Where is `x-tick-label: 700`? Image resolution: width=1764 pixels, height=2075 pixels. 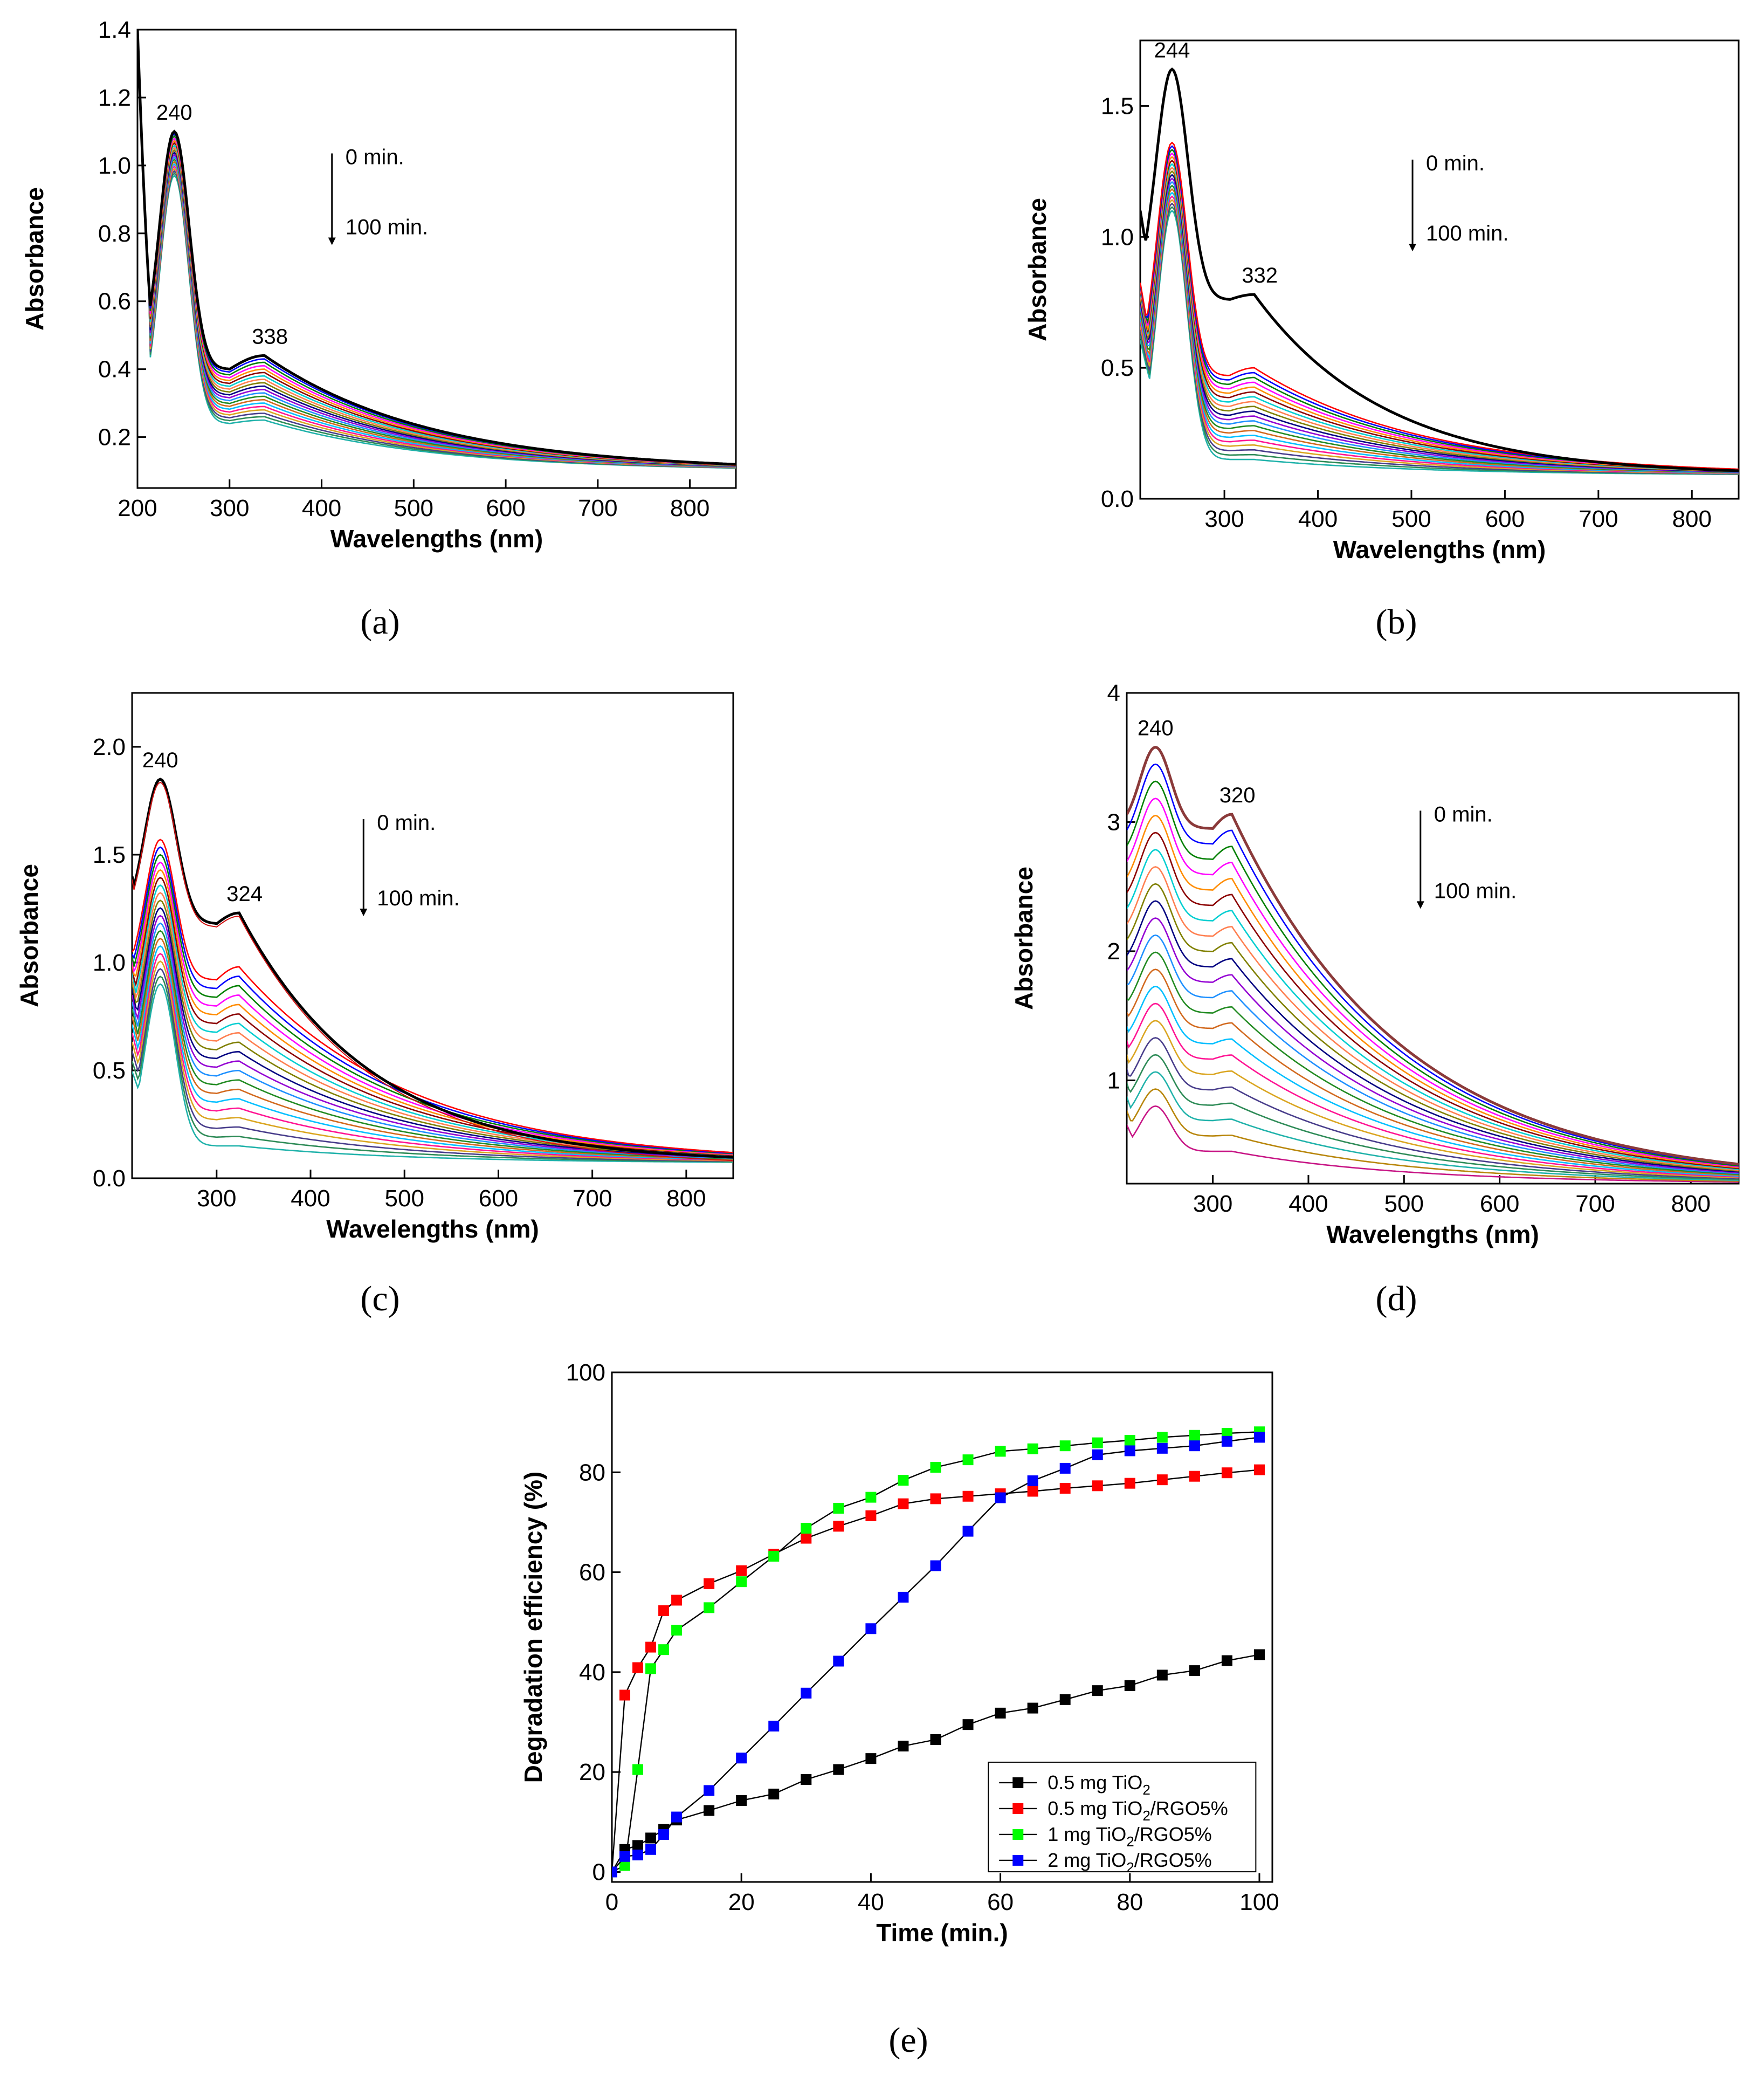
x-tick-label: 700 is located at coordinates (1598, 519).